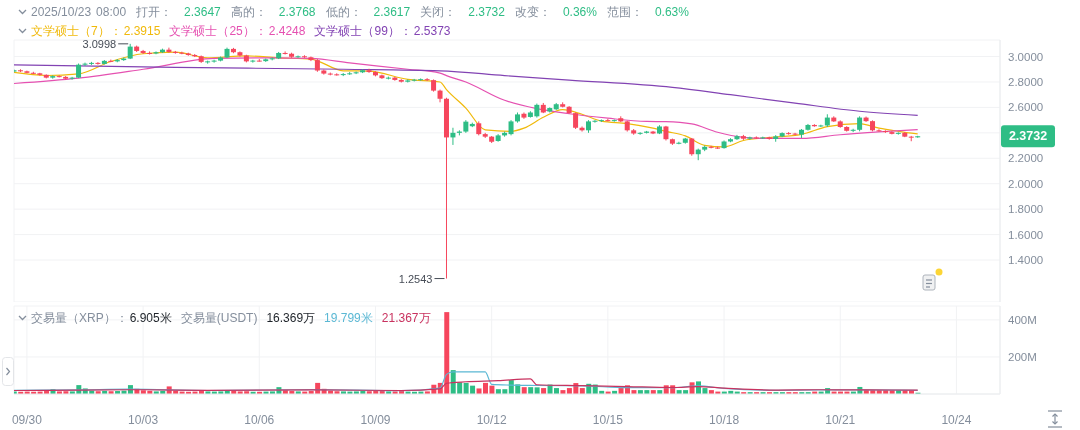  I want to click on x-tick-label: 10/15, so click(608, 419).